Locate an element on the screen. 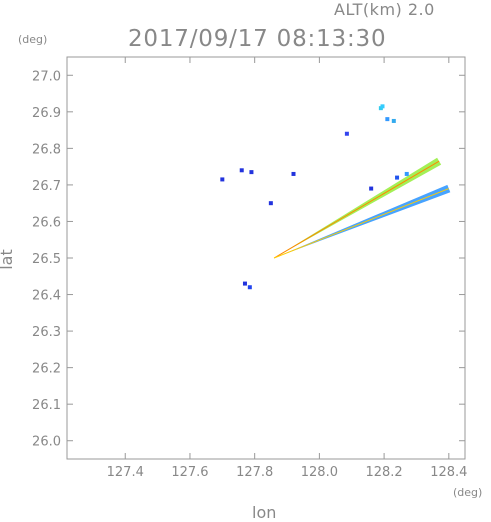 This screenshot has height=522, width=491. x-axis-label: lon is located at coordinates (264, 512).